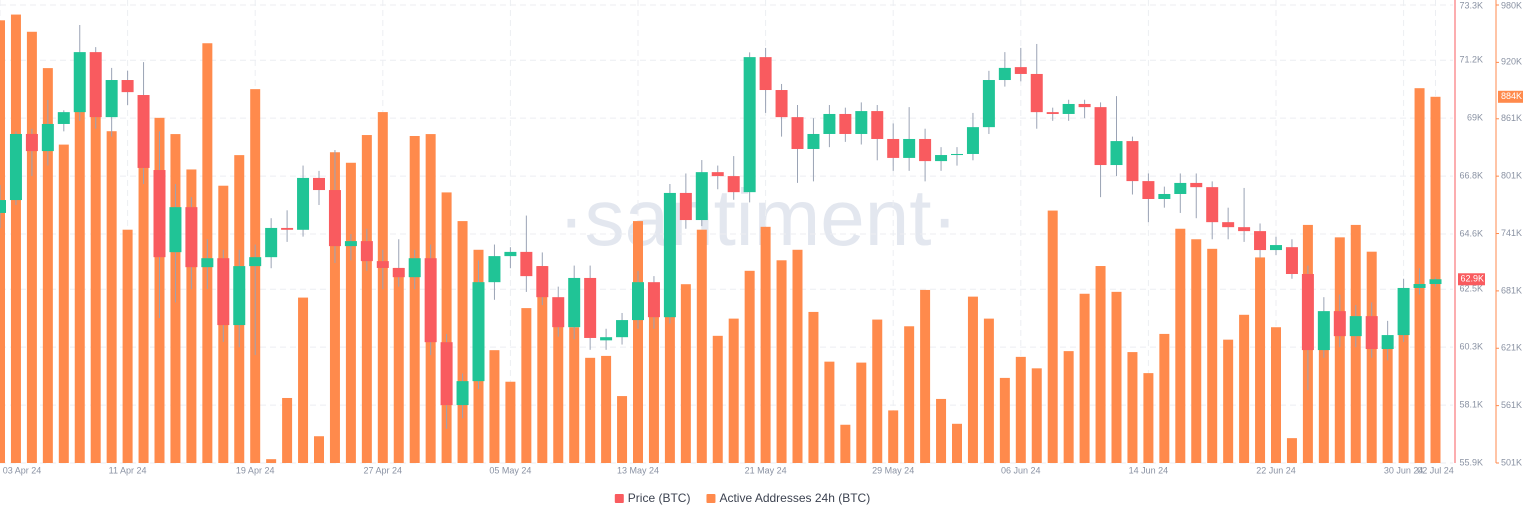  What do you see at coordinates (1471, 462) in the screenshot?
I see `y-tick-label: 55.9K` at bounding box center [1471, 462].